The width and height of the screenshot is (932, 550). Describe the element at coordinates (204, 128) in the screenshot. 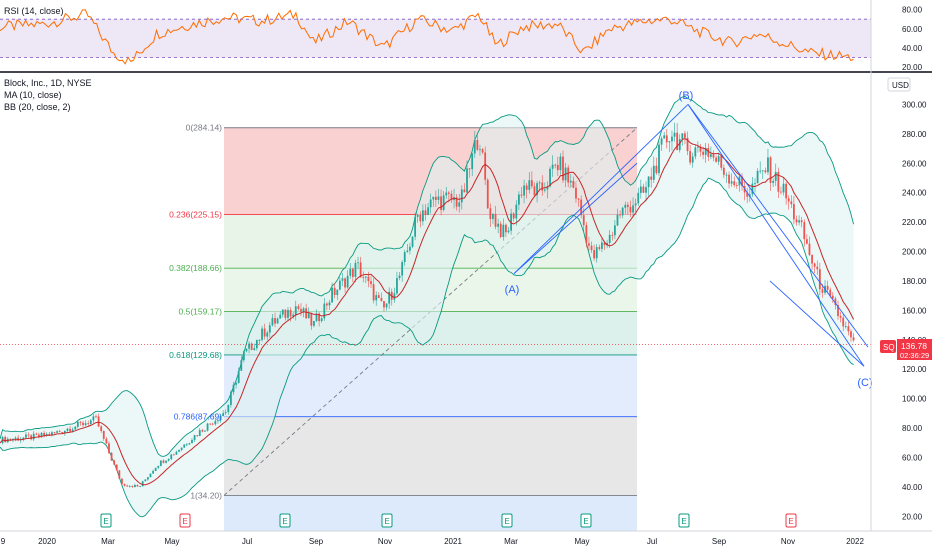

I see `fib-level-label: 0(284.14)` at that location.